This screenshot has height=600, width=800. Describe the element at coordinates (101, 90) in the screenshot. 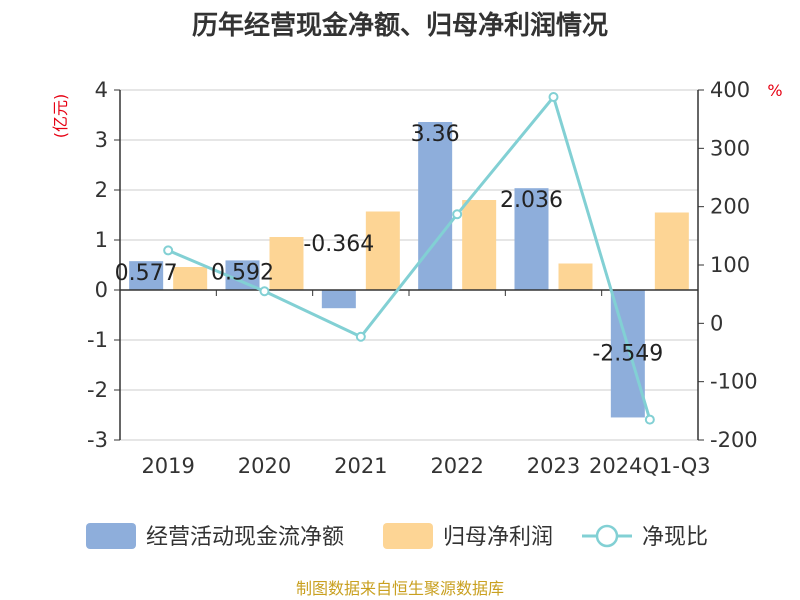

I see `left-tick-label: 4` at that location.